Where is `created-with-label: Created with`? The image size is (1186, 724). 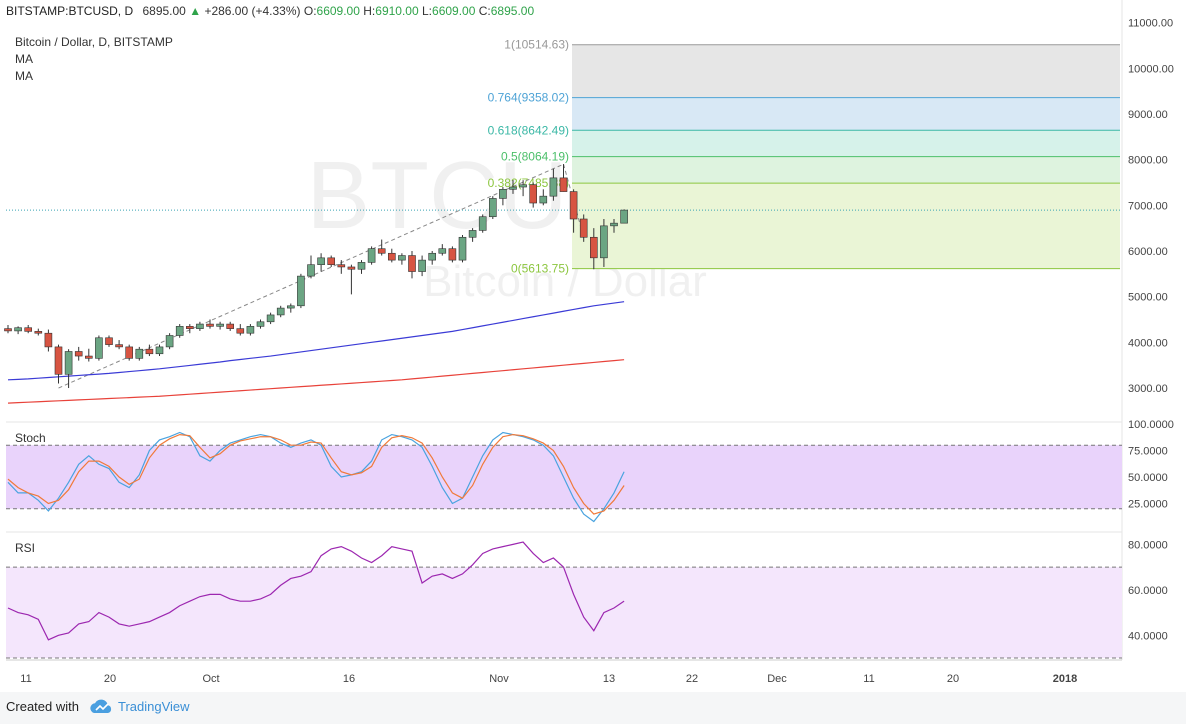
created-with-label: Created with is located at coordinates (42, 706).